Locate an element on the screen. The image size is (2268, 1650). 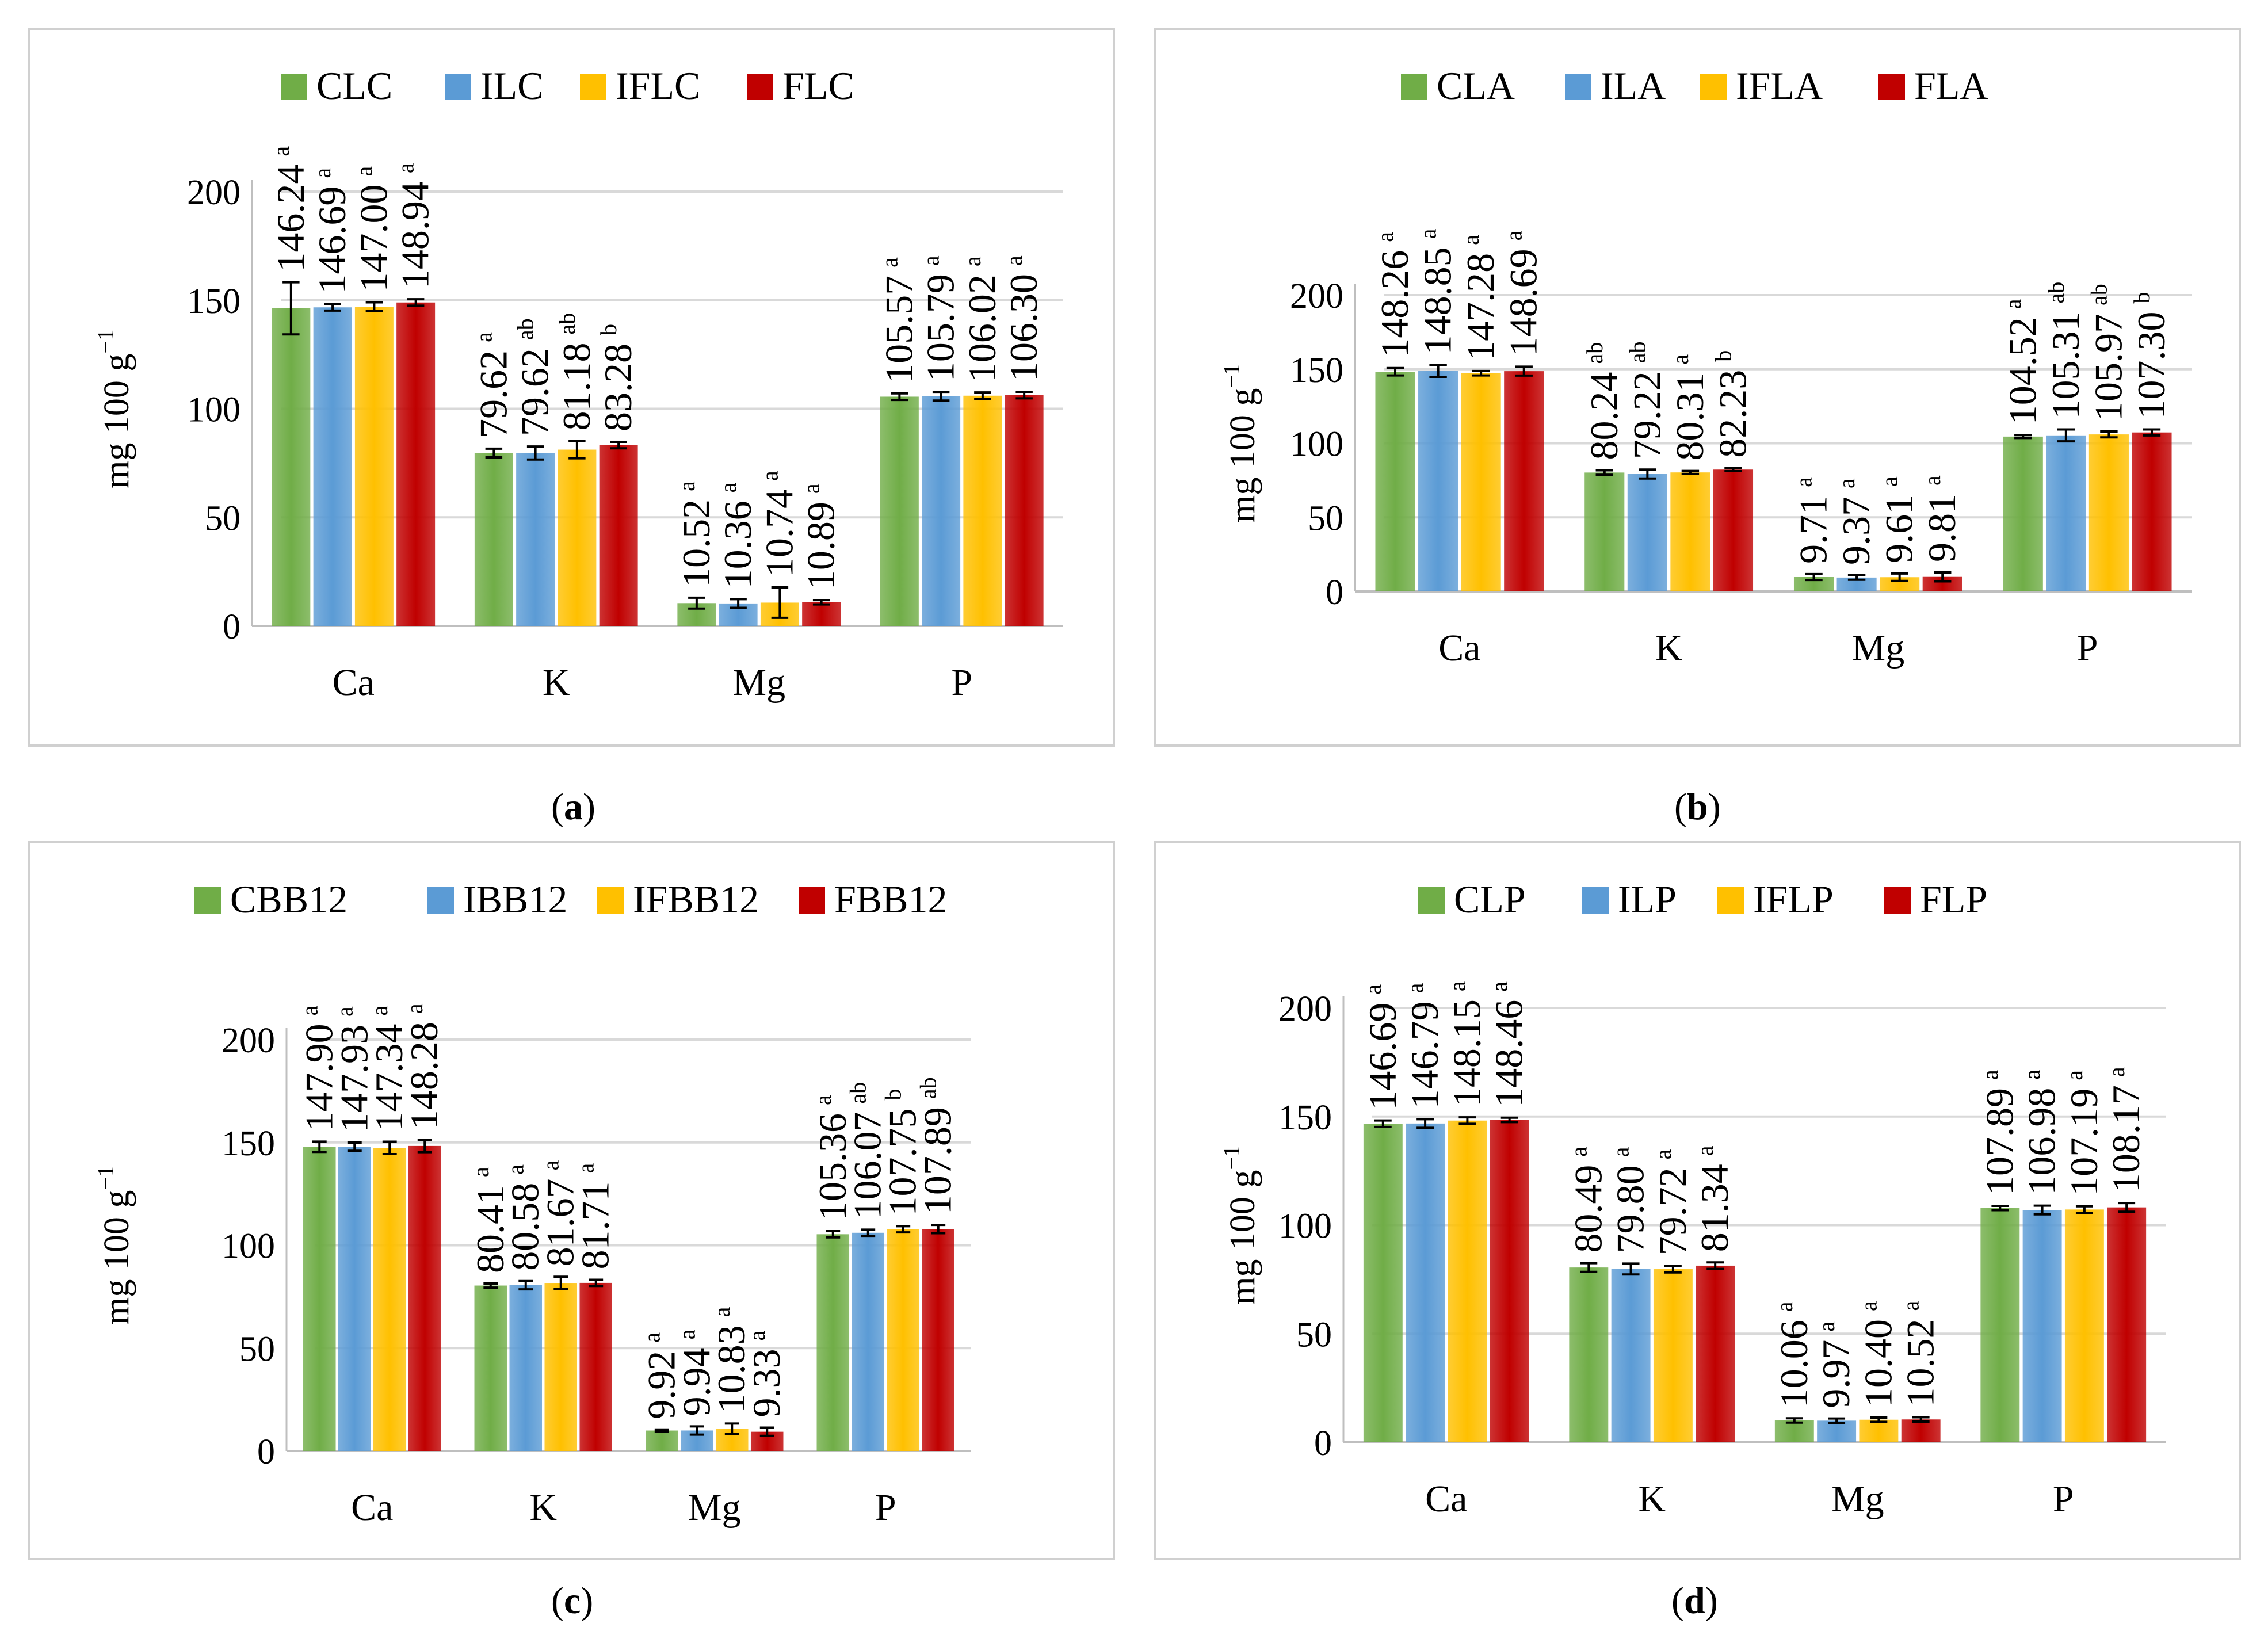
data-label: 104.52a is located at coordinates (2022, 362).